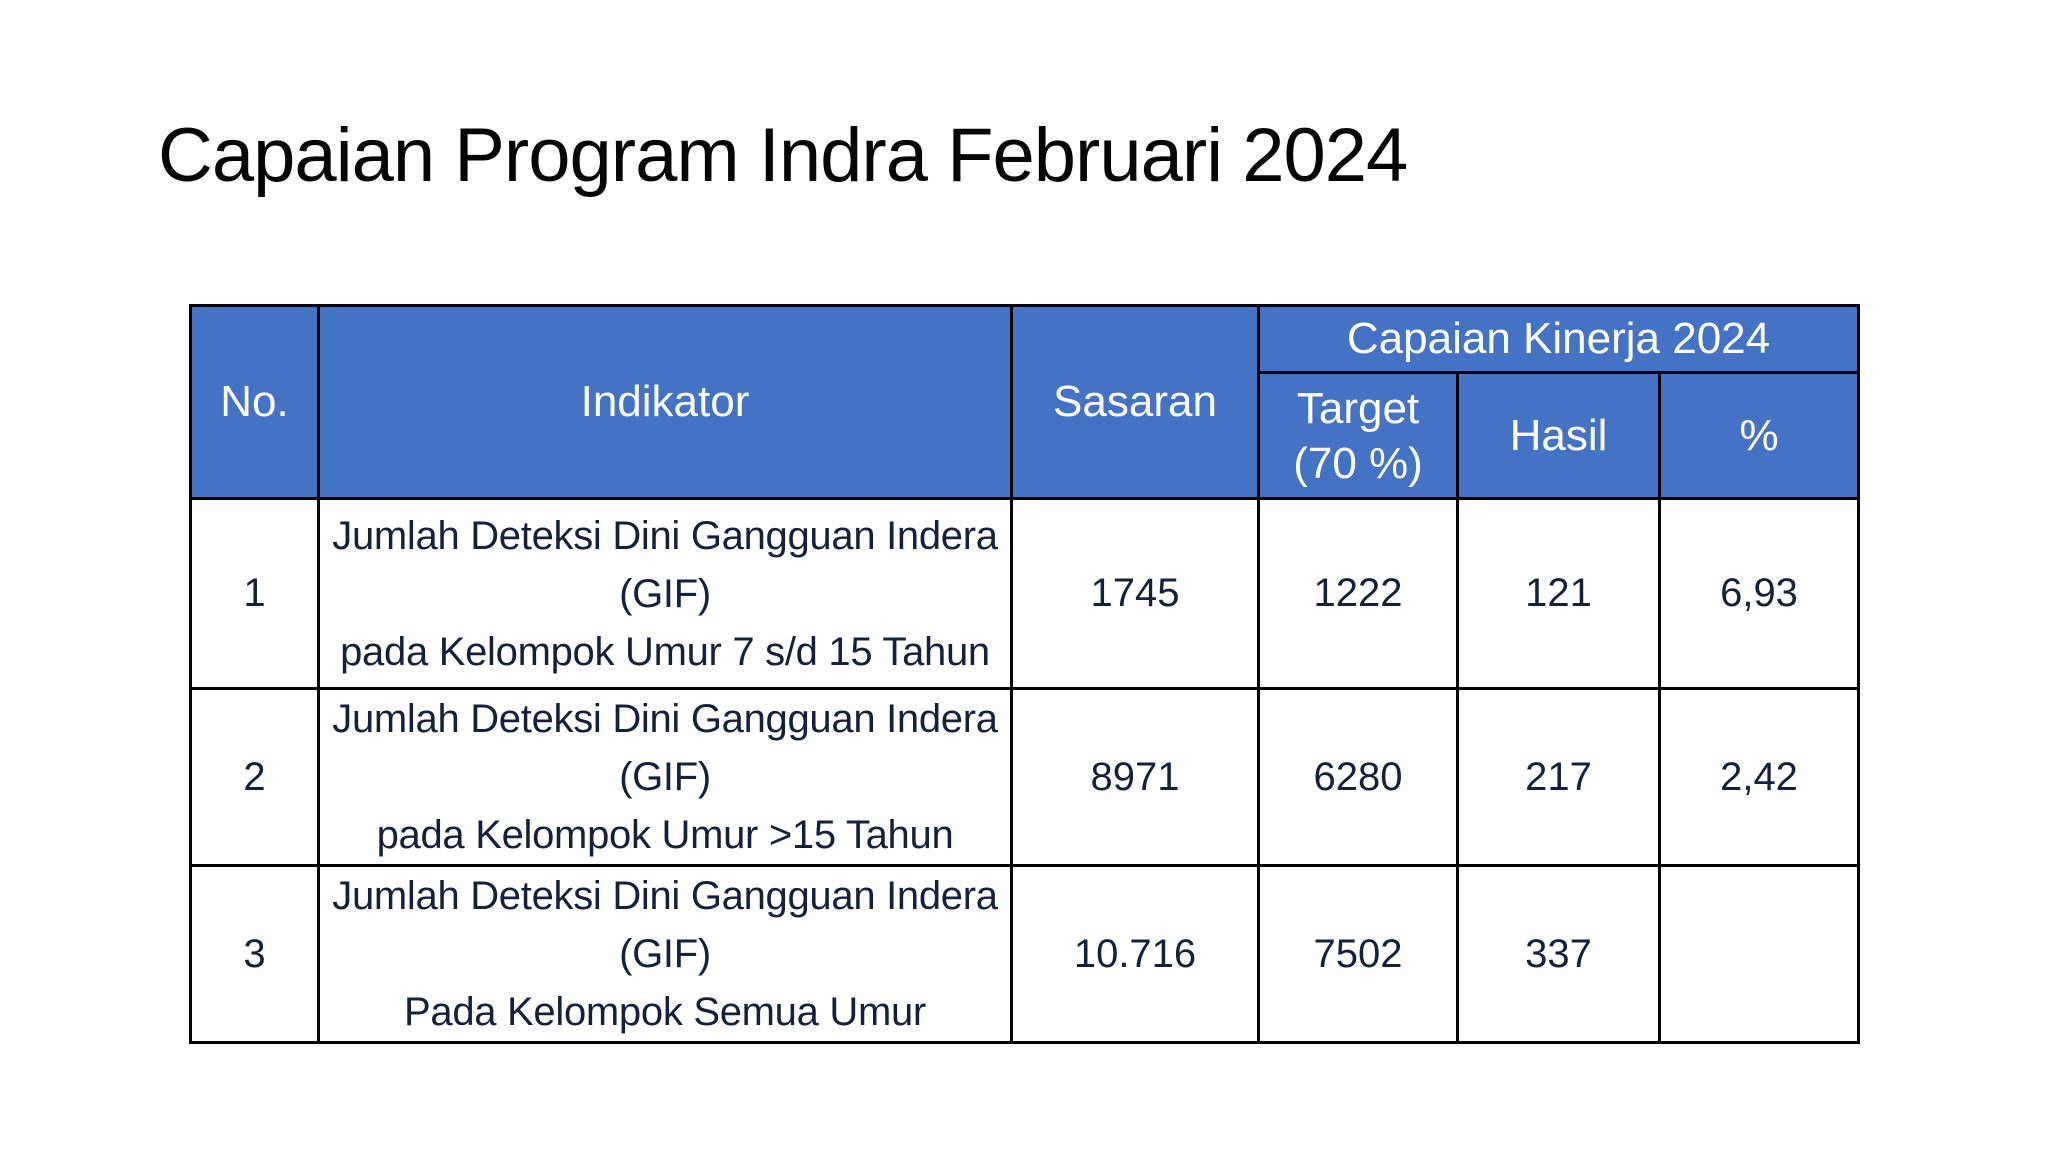  What do you see at coordinates (1558, 777) in the screenshot?
I see `hasil-cell: 217` at bounding box center [1558, 777].